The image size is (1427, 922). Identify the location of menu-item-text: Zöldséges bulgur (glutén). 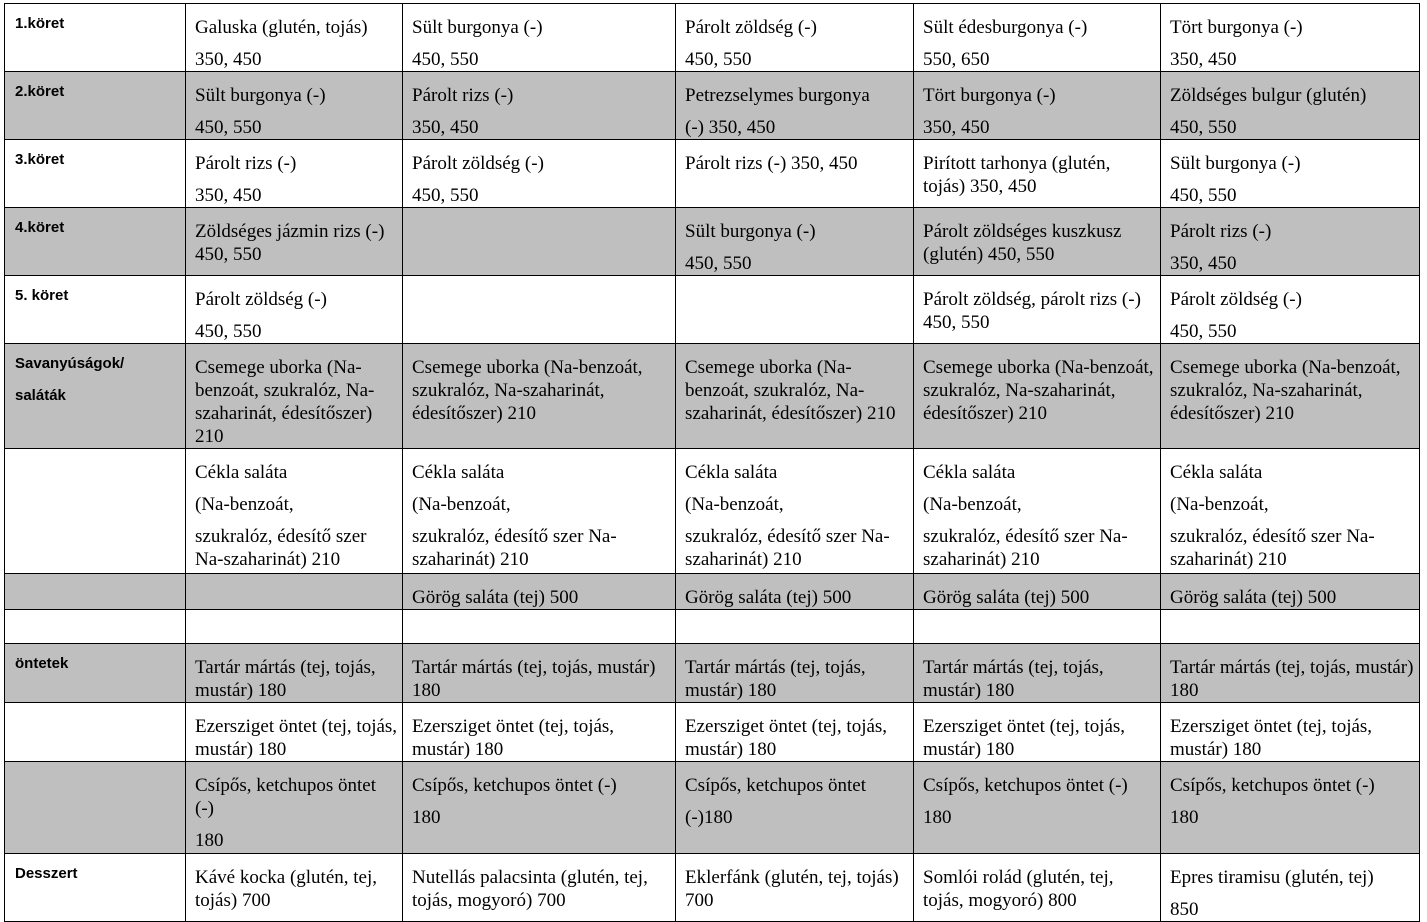
(1268, 95).